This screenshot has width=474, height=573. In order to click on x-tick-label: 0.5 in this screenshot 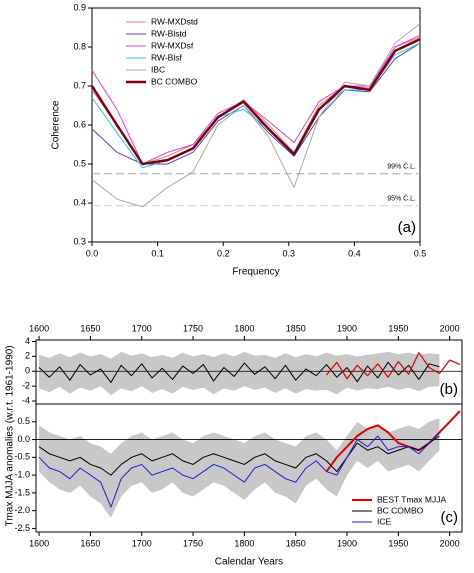, I will do `click(420, 253)`.